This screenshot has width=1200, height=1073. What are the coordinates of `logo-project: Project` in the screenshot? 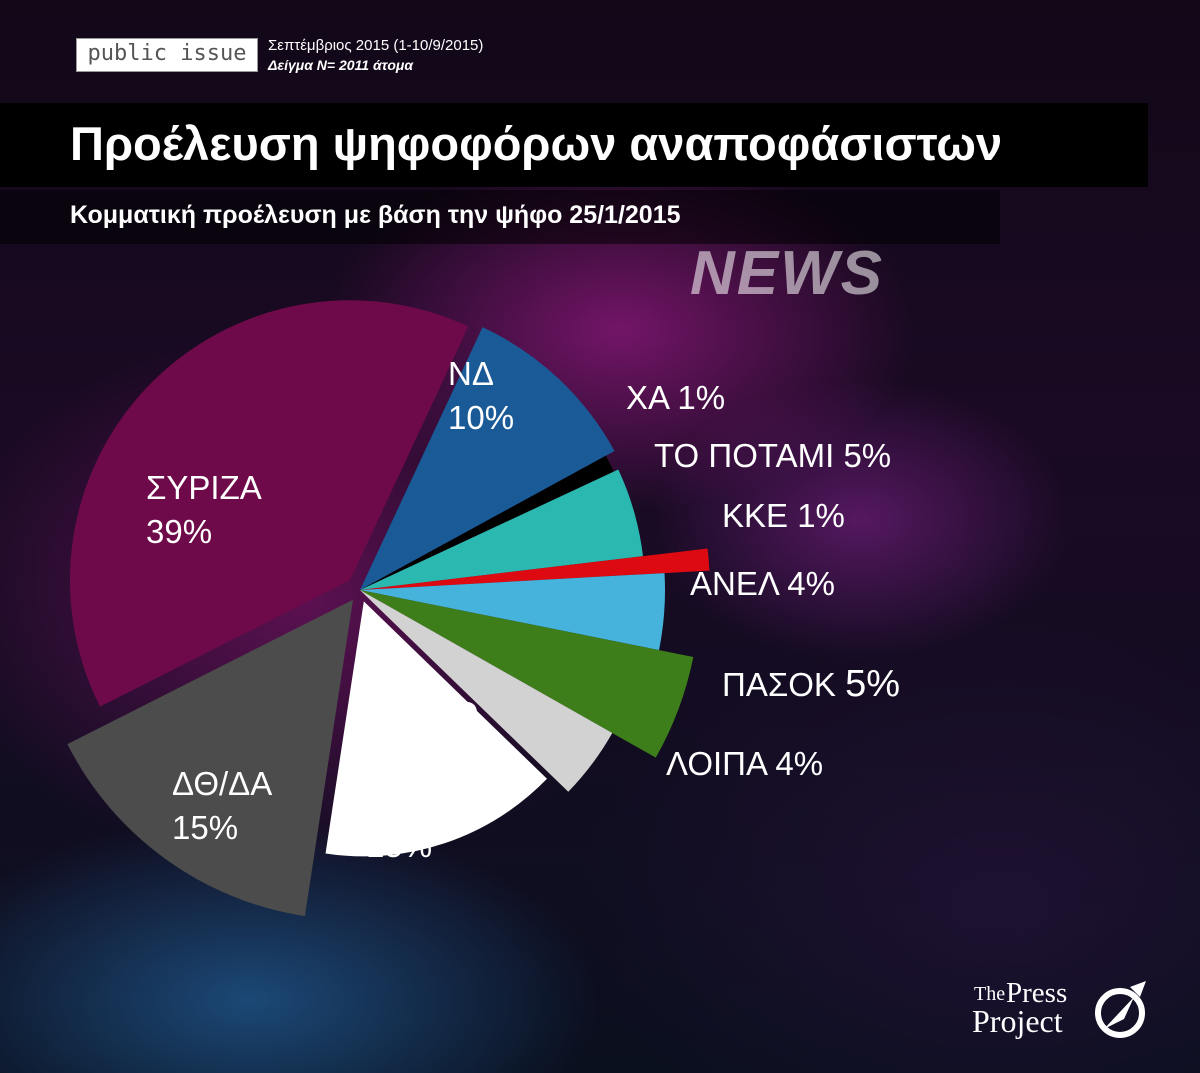 It's located at (1017, 1021).